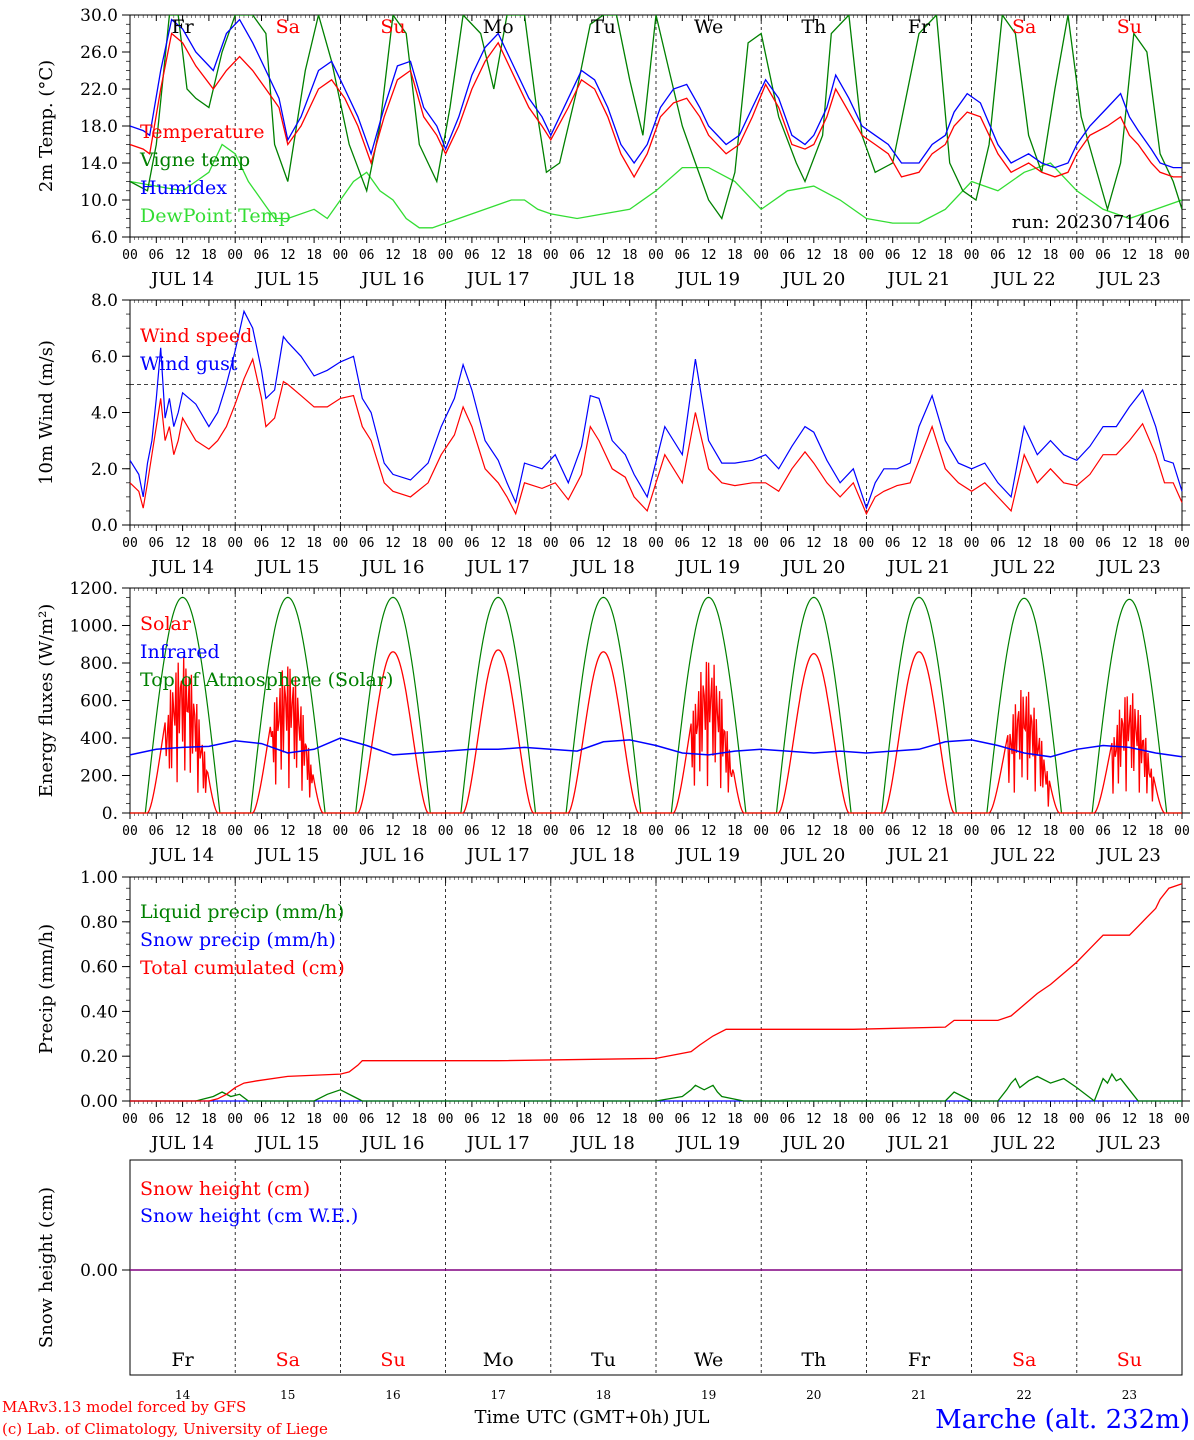 The height and width of the screenshot is (1440, 1194). I want to click on date-label: JUL 23, so click(1128, 279).